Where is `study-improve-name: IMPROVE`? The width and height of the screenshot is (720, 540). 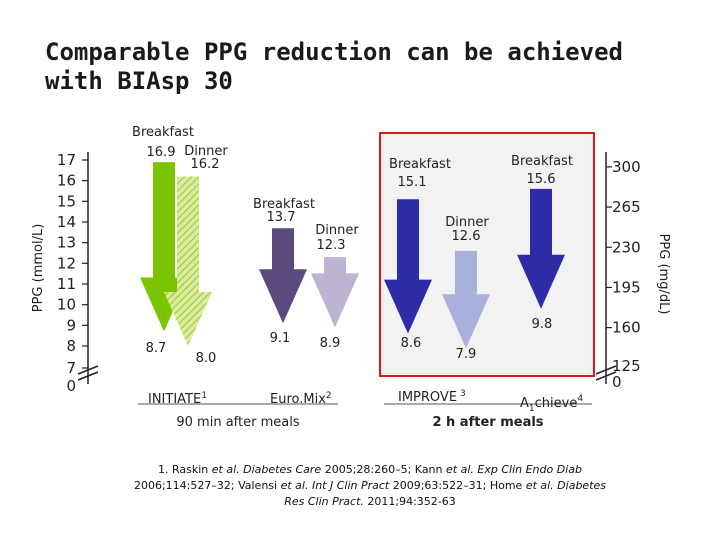 study-improve-name: IMPROVE is located at coordinates (427, 397).